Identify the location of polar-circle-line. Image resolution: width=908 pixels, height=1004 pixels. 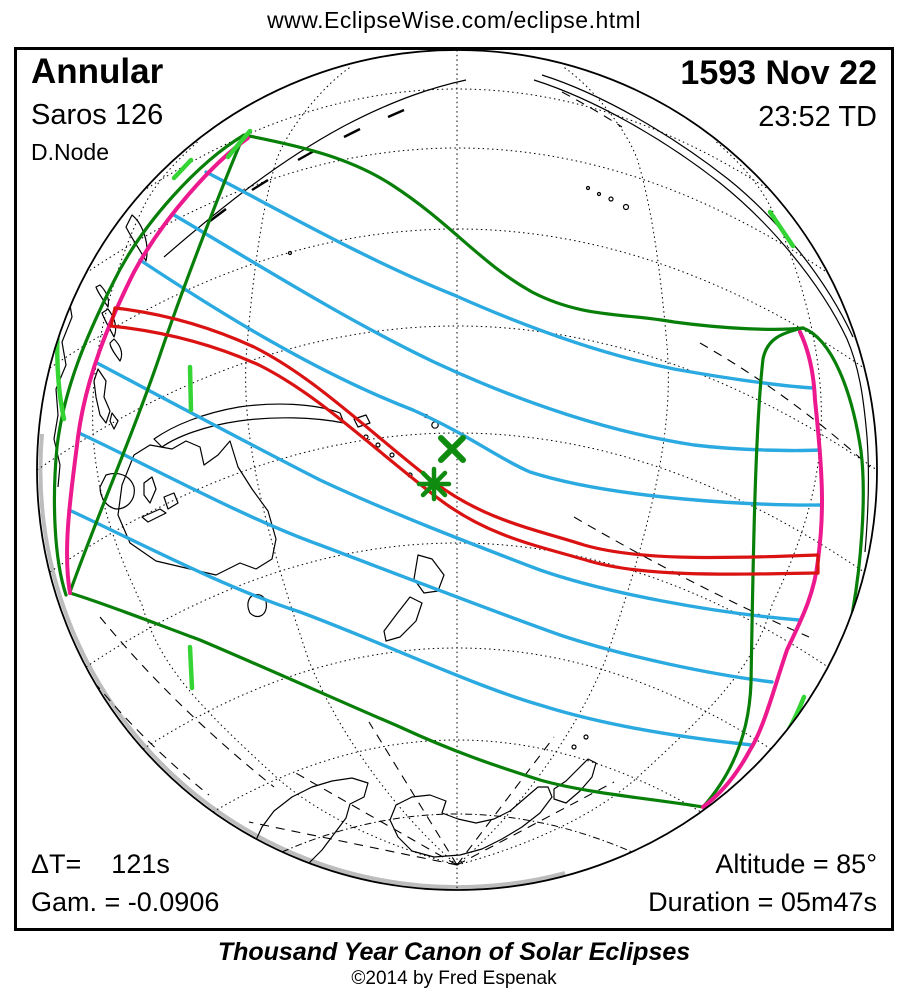
(457, 833).